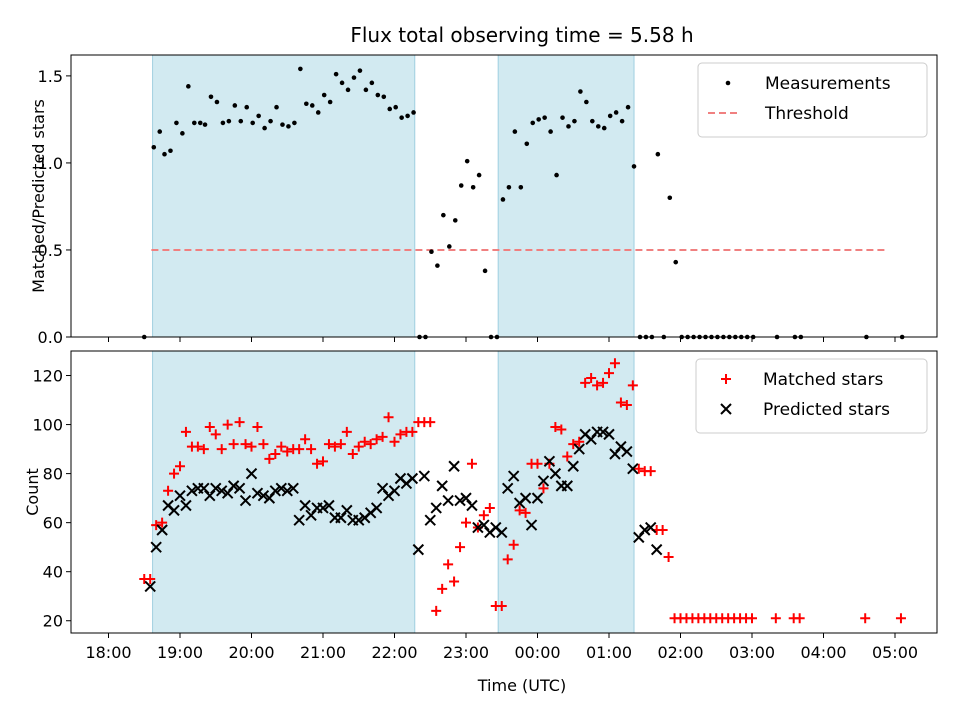 The image size is (960, 720). Describe the element at coordinates (38, 196) in the screenshot. I see `y-axis-label: Matched/Predicted stars` at that location.